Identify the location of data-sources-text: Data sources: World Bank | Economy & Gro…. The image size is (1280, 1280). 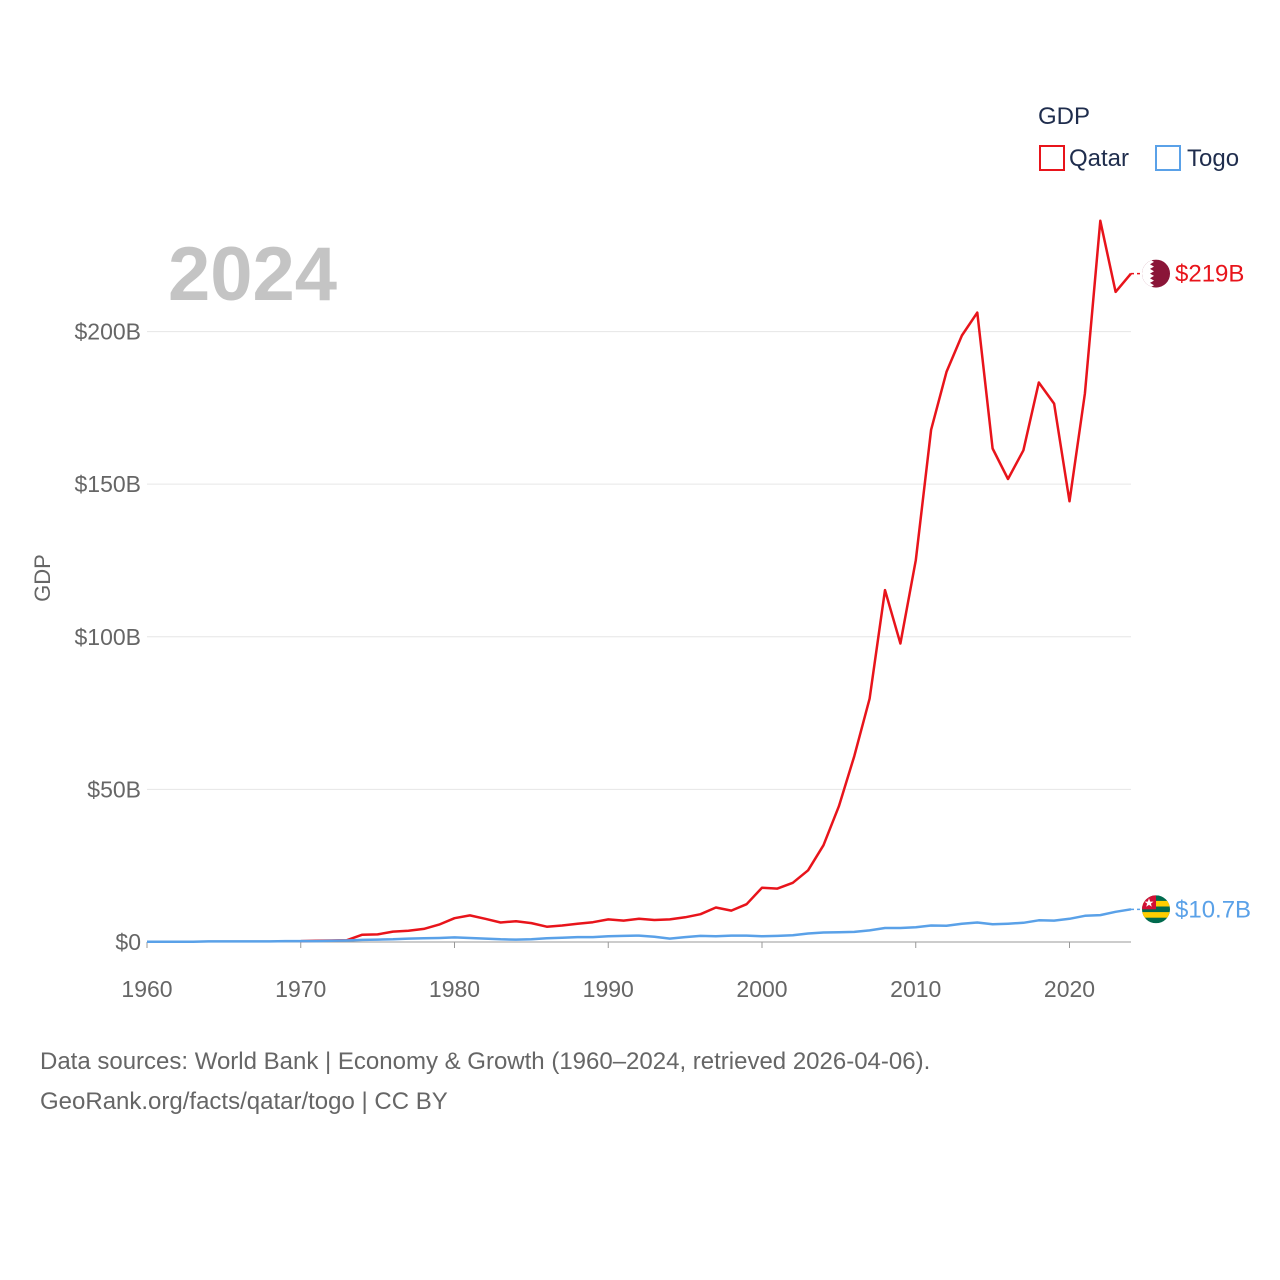
(485, 1061).